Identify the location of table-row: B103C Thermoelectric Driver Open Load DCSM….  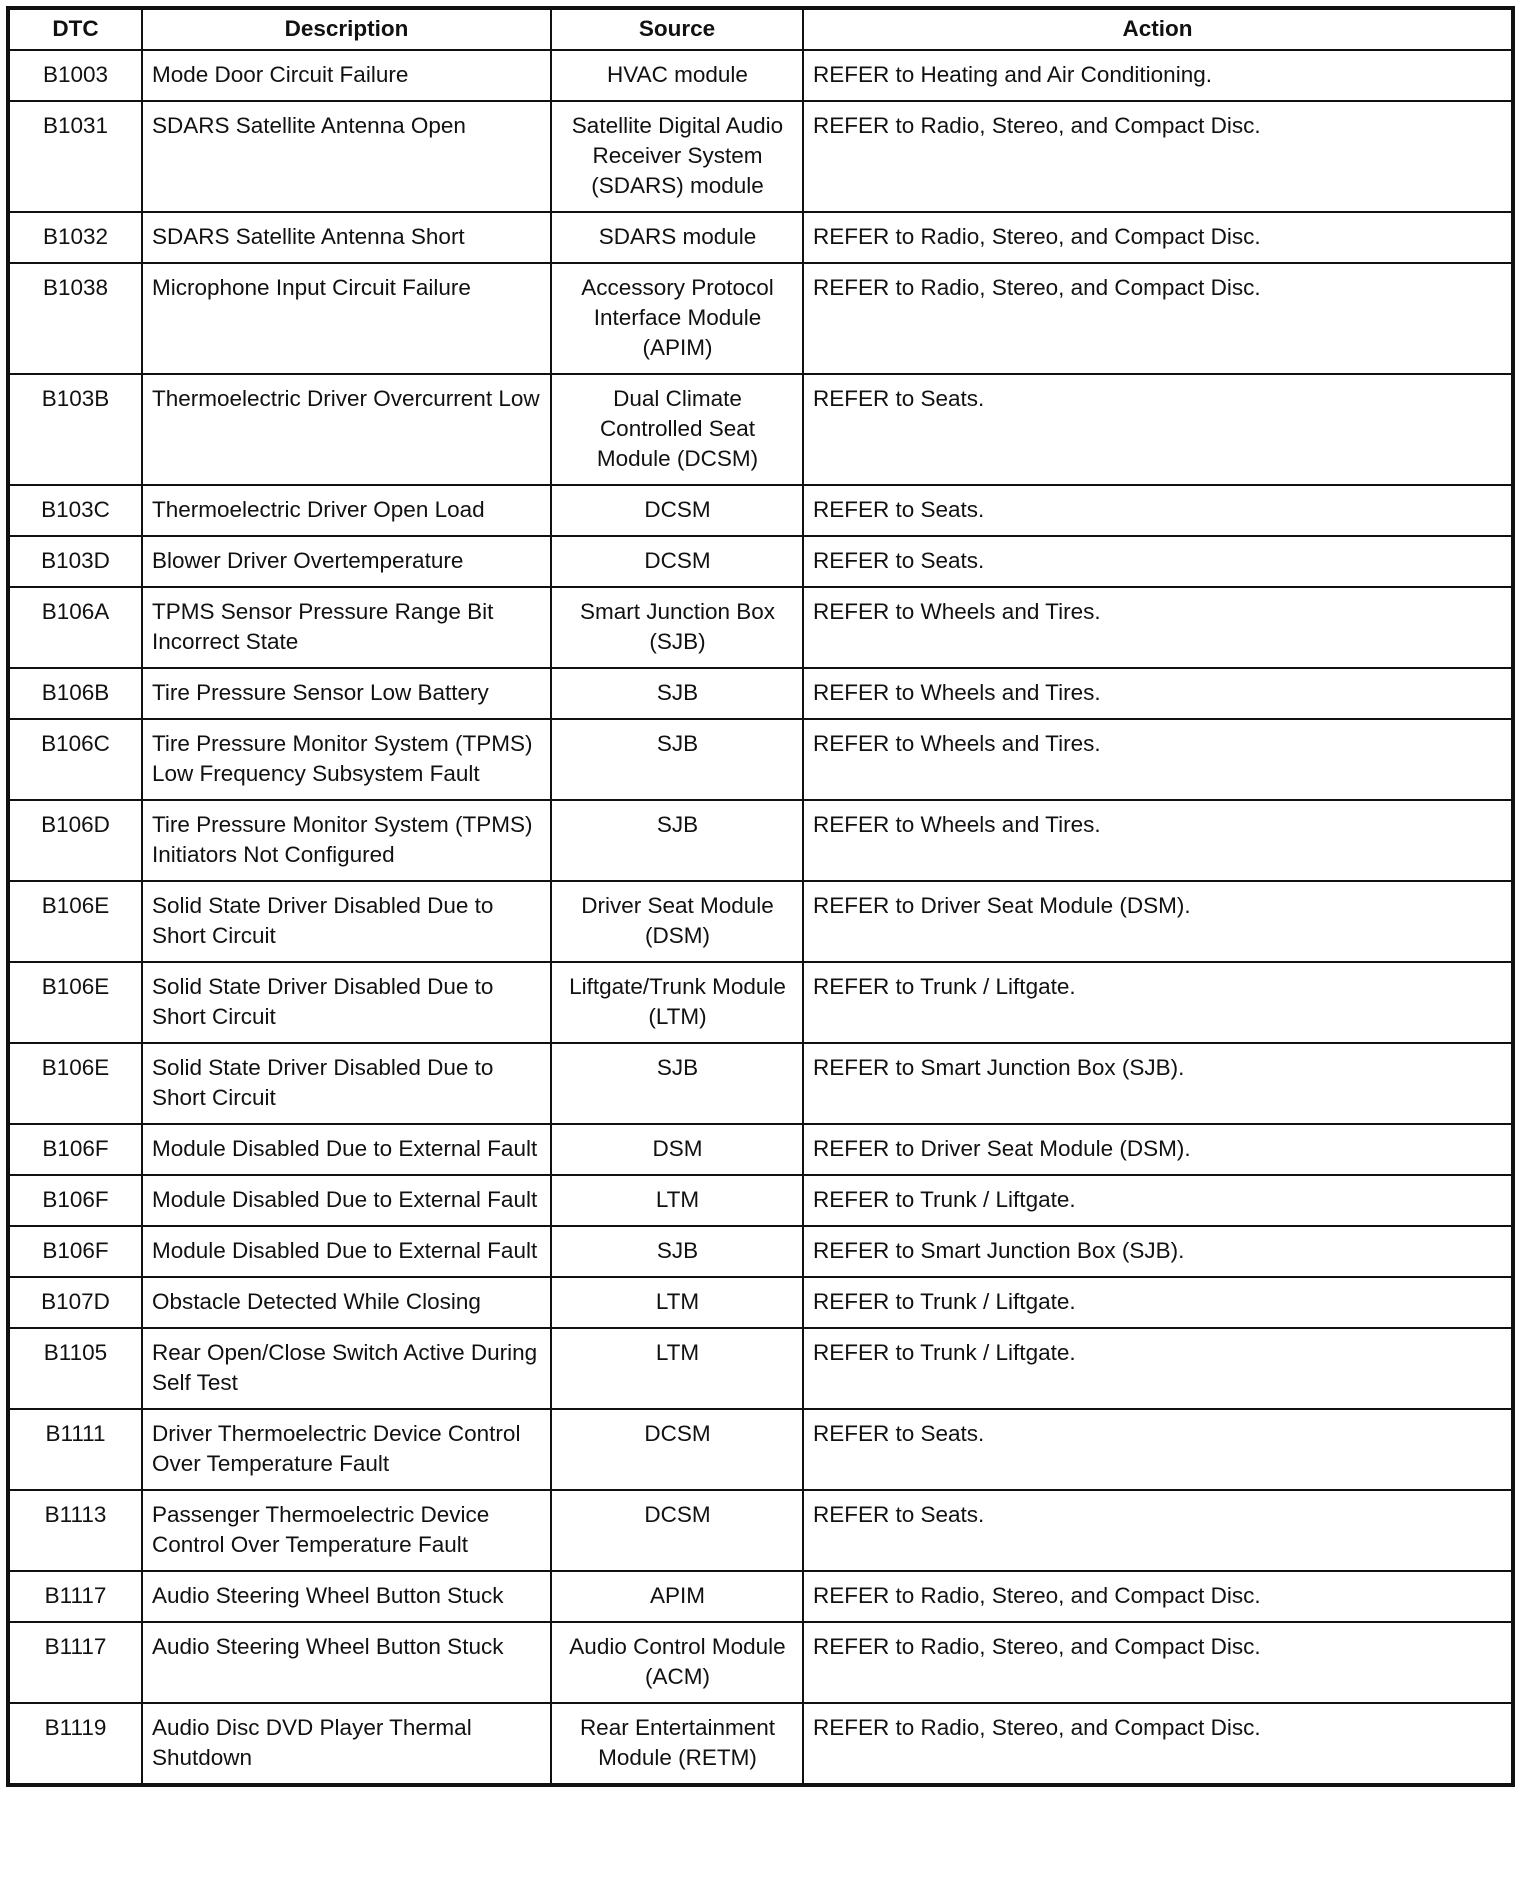
(760, 510).